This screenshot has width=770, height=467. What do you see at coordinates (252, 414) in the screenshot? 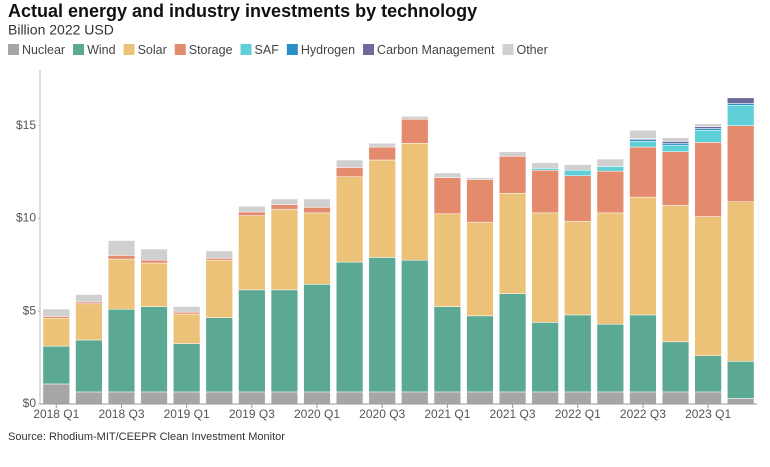
I see `x-tick-label: 2019 Q3` at bounding box center [252, 414].